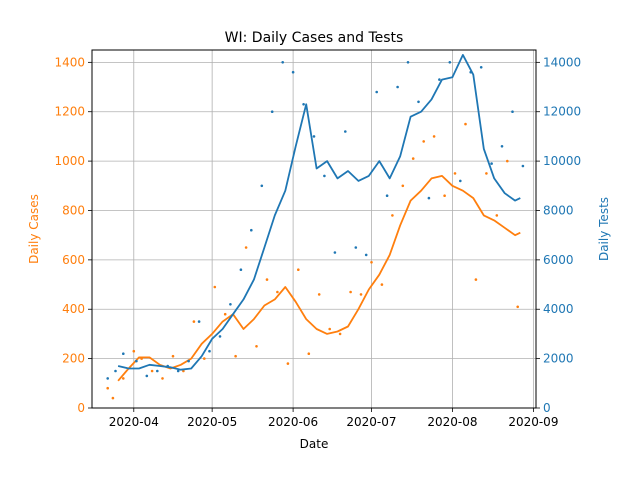 The width and height of the screenshot is (640, 480). I want to click on y-left-tick-label: 1000, so click(69, 161).